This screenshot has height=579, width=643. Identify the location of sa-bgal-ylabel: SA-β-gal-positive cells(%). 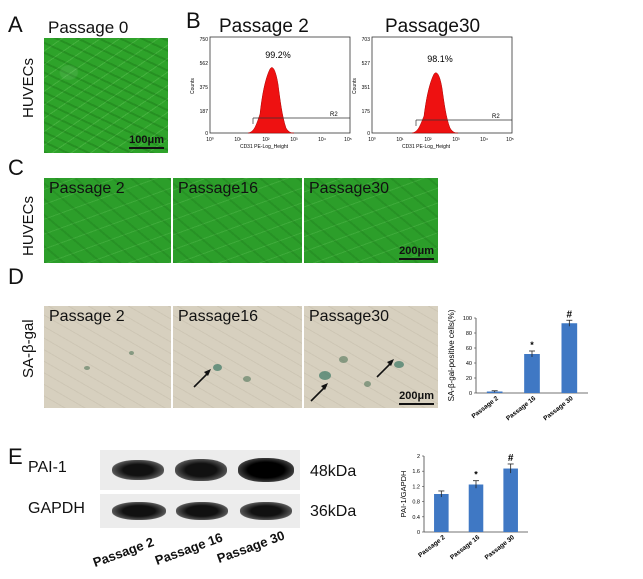
(451, 355).